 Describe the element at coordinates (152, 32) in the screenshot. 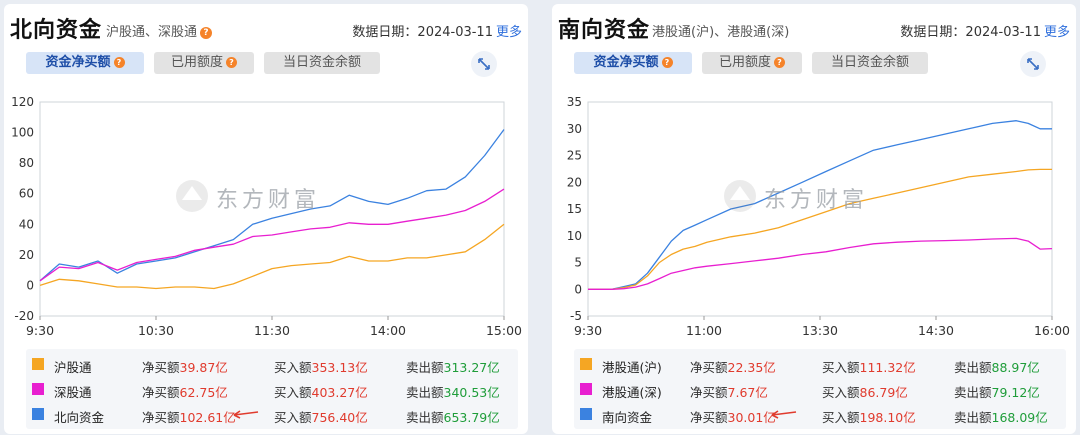

I see `subtitle-text: 沪股通、深股通` at that location.